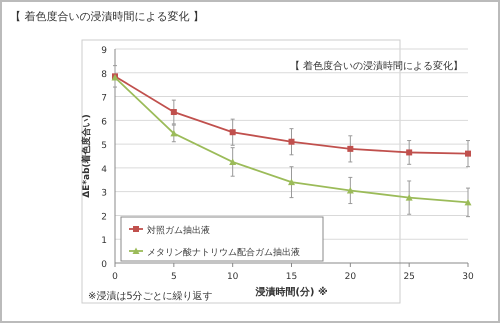 This screenshot has height=323, width=500. What do you see at coordinates (115, 277) in the screenshot?
I see `x-tick-label: 0` at bounding box center [115, 277].